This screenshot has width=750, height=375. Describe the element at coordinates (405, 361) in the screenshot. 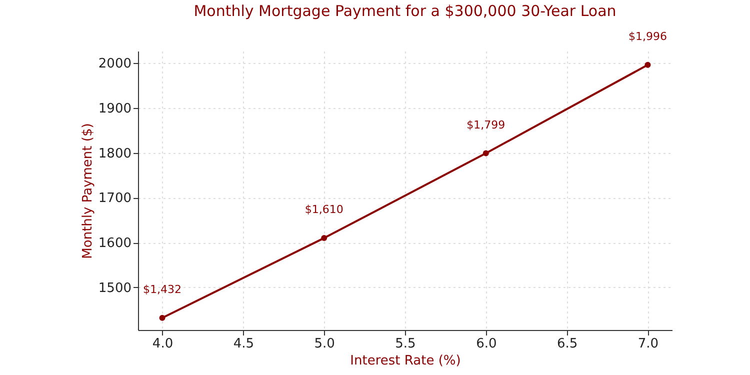

I see `x-axis-title: Interest Rate (%)` at that location.